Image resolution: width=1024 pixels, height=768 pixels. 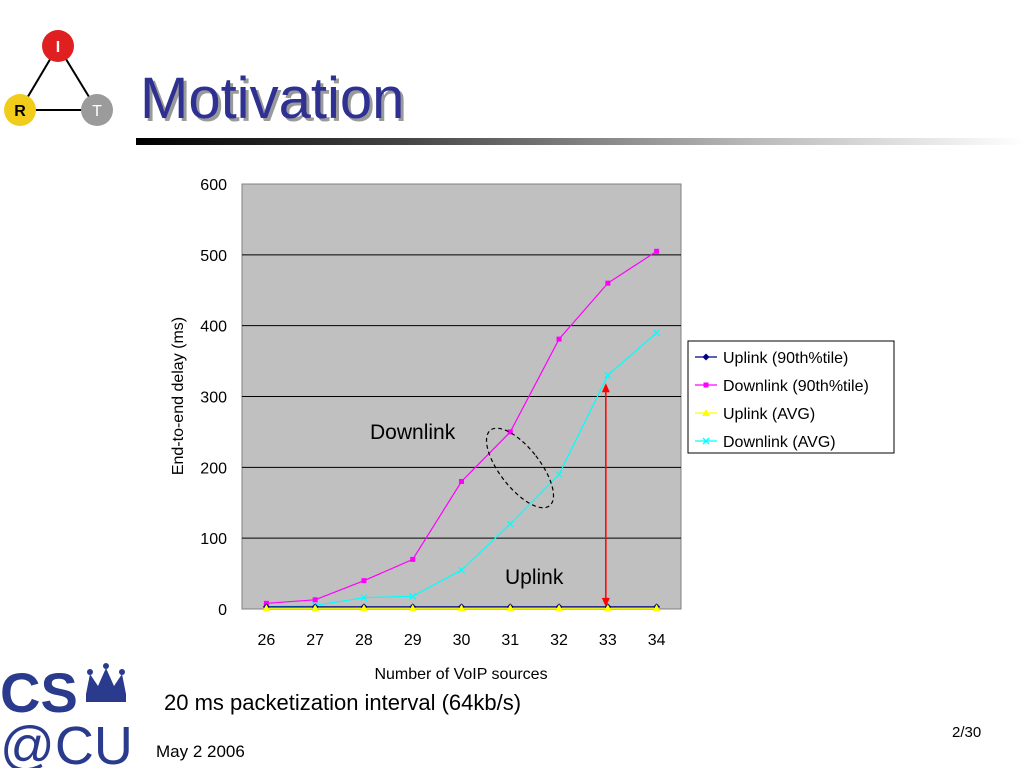 I want to click on uplink-annotation: Uplink, so click(x=534, y=577).